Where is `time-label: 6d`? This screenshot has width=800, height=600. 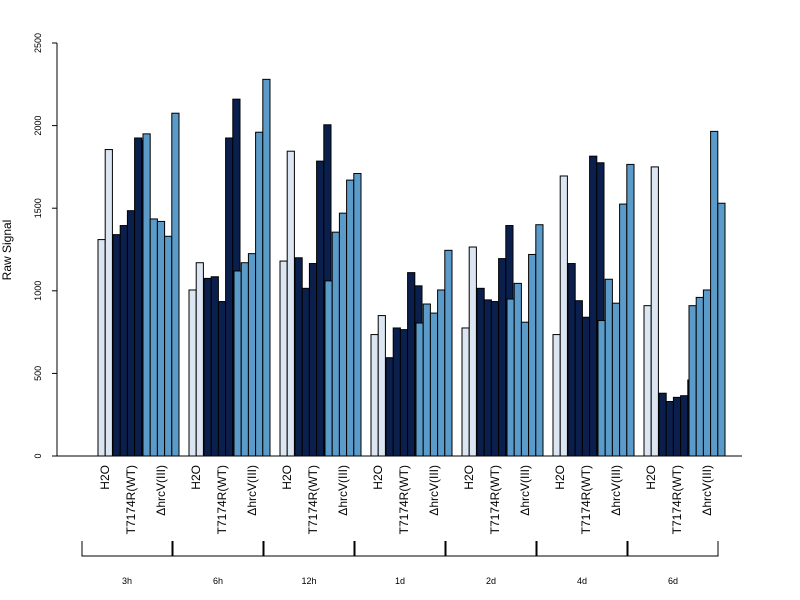 time-label: 6d is located at coordinates (673, 581).